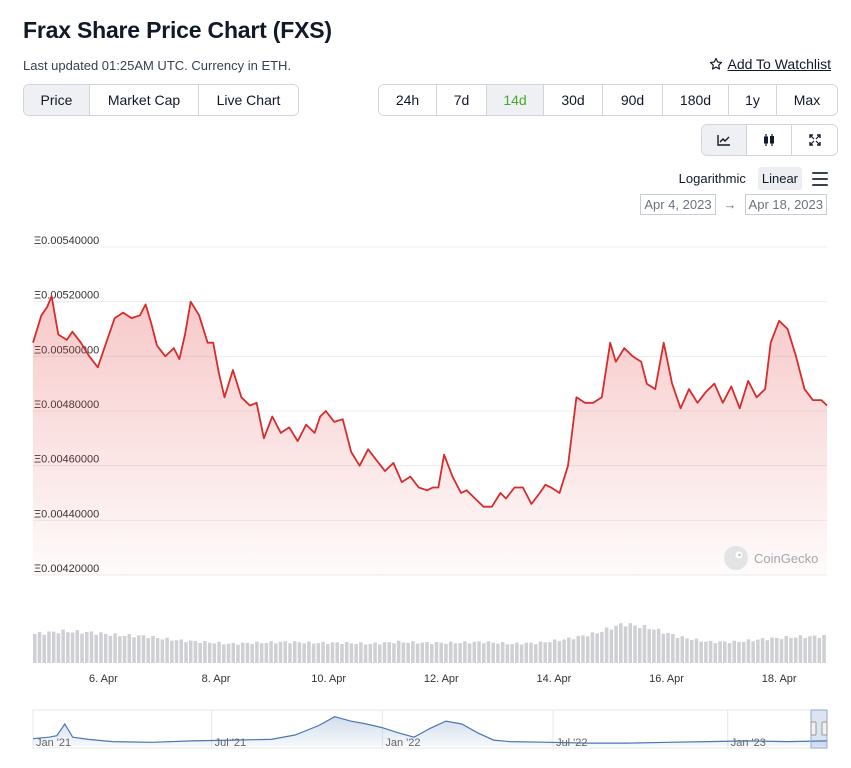  I want to click on range-24h: 24h, so click(408, 100).